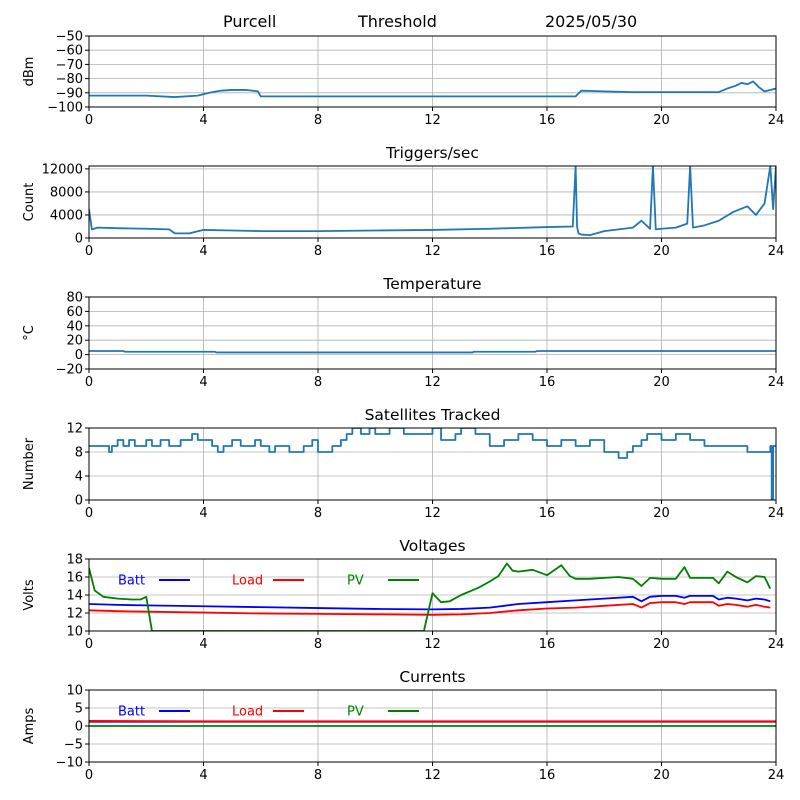  What do you see at coordinates (661, 382) in the screenshot?
I see `temperature-x-tick-label: 20` at bounding box center [661, 382].